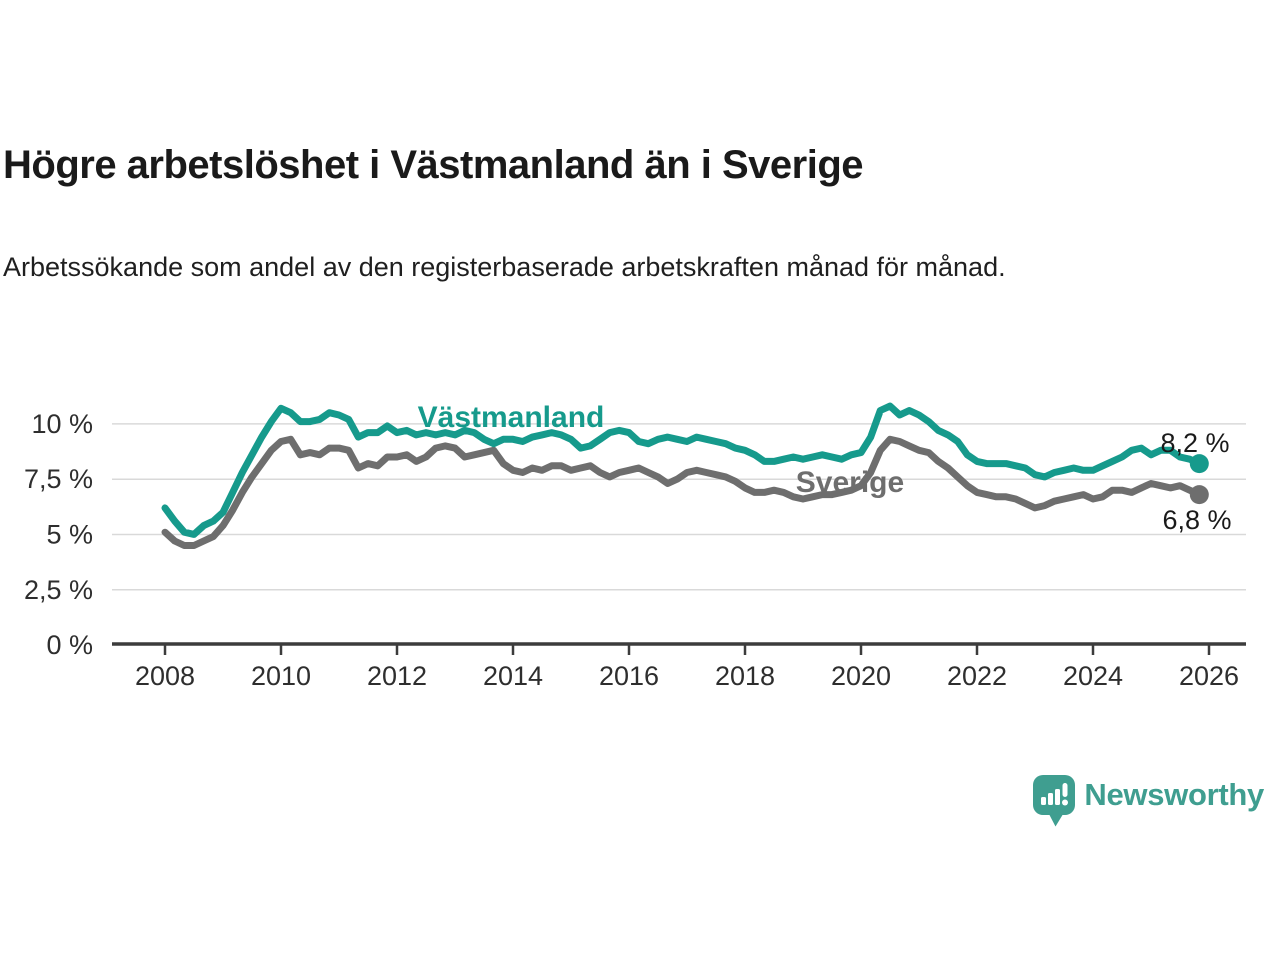  Describe the element at coordinates (1199, 464) in the screenshot. I see `vastmanland-end-dot` at that location.